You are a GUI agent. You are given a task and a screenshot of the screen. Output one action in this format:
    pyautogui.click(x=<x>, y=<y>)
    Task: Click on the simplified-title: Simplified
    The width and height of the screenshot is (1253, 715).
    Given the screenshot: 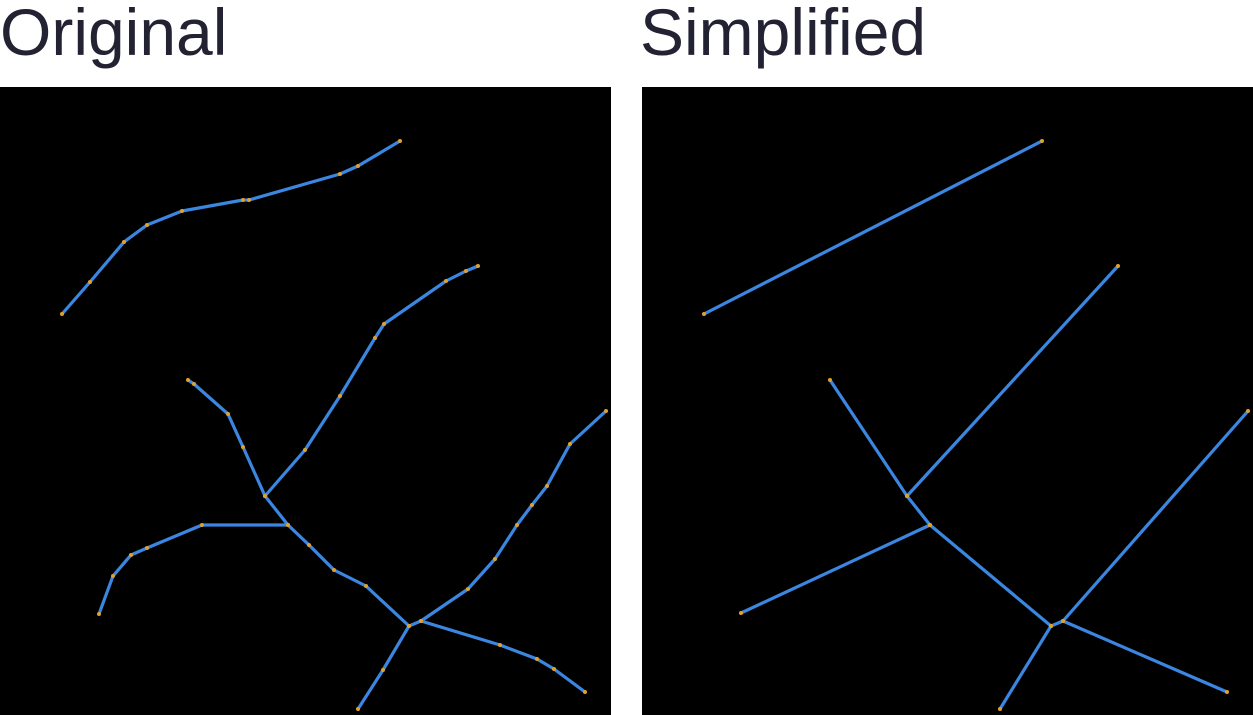 What is the action you would take?
    pyautogui.click(x=783, y=34)
    